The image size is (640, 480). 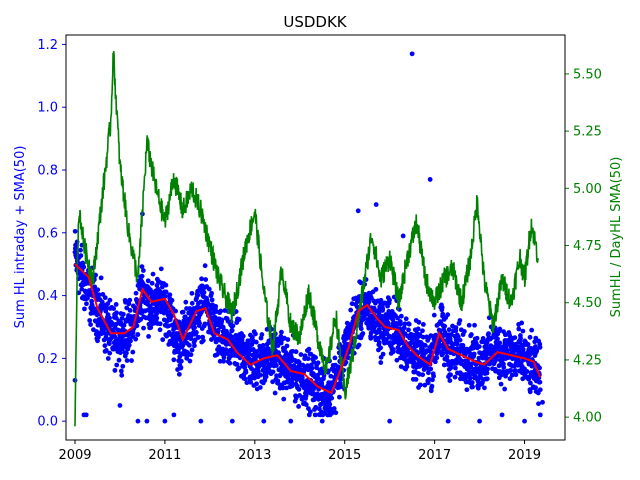 What do you see at coordinates (47, 359) in the screenshot?
I see `left-tick-label: 0.2` at bounding box center [47, 359].